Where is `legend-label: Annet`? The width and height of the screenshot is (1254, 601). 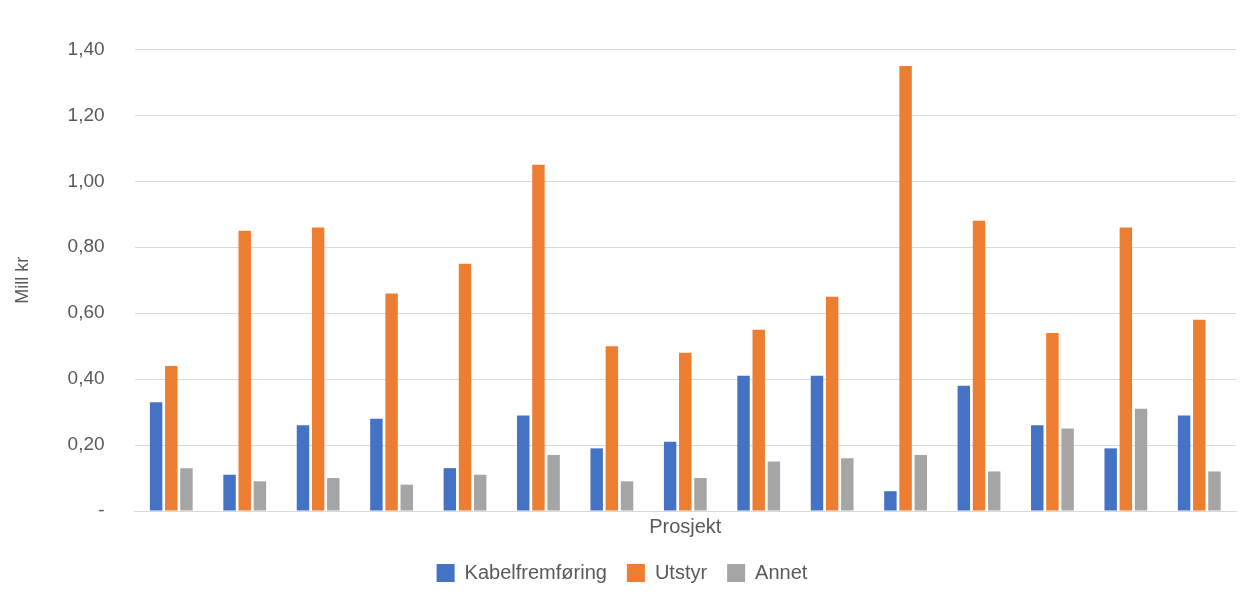
legend-label: Annet is located at coordinates (781, 571).